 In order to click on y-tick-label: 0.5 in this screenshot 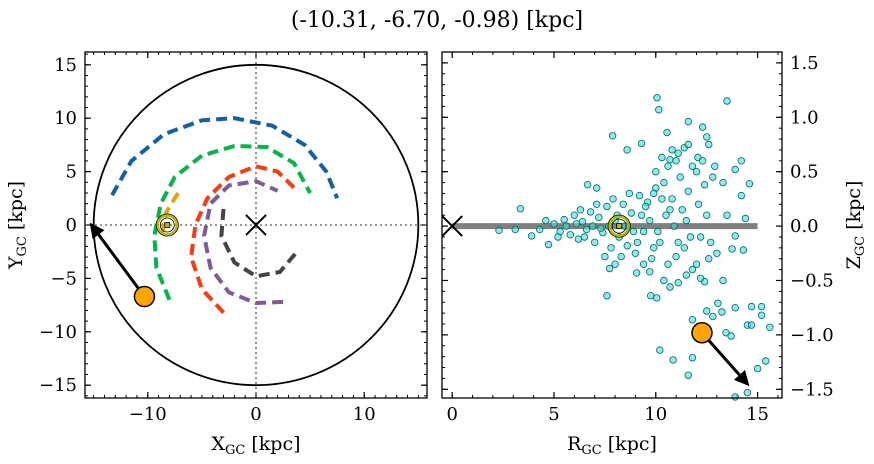, I will do `click(804, 172)`.